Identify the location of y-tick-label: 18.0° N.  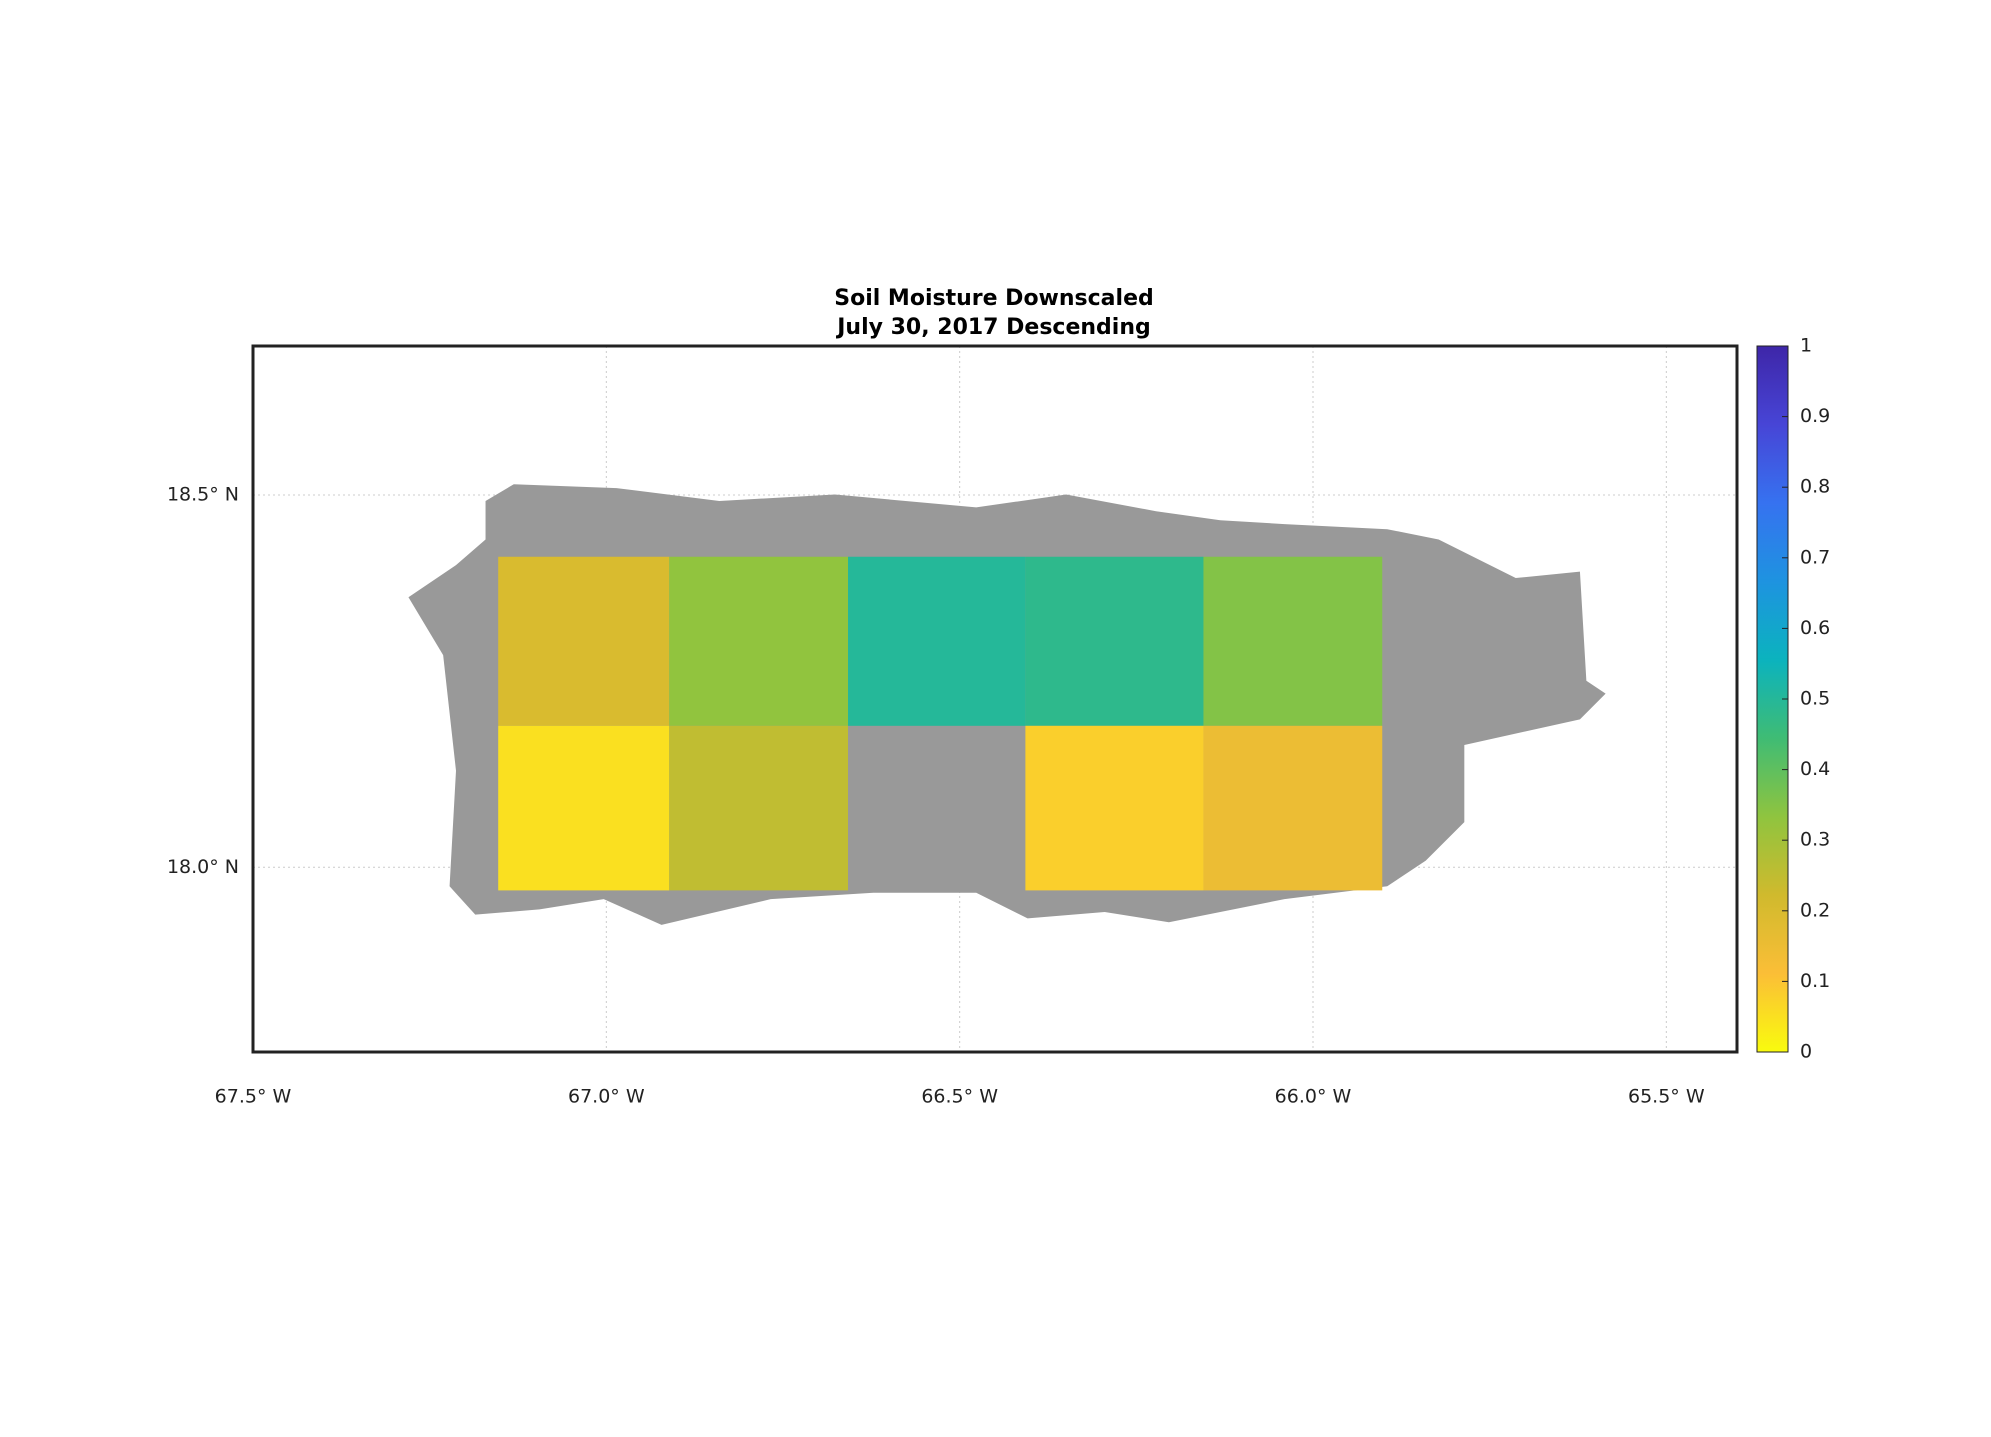
(203, 867).